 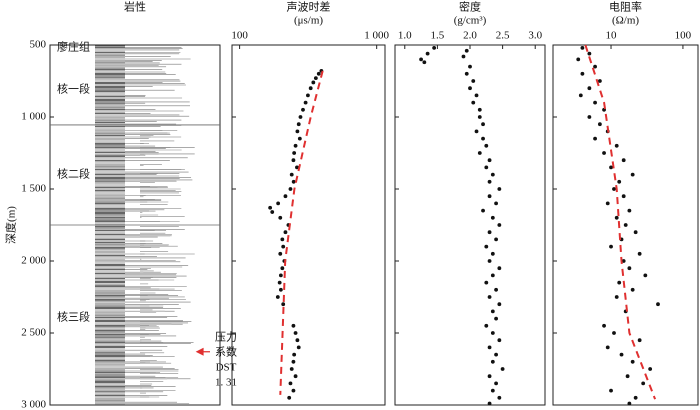 What do you see at coordinates (73, 89) in the screenshot?
I see `zone-label: 核一段` at bounding box center [73, 89].